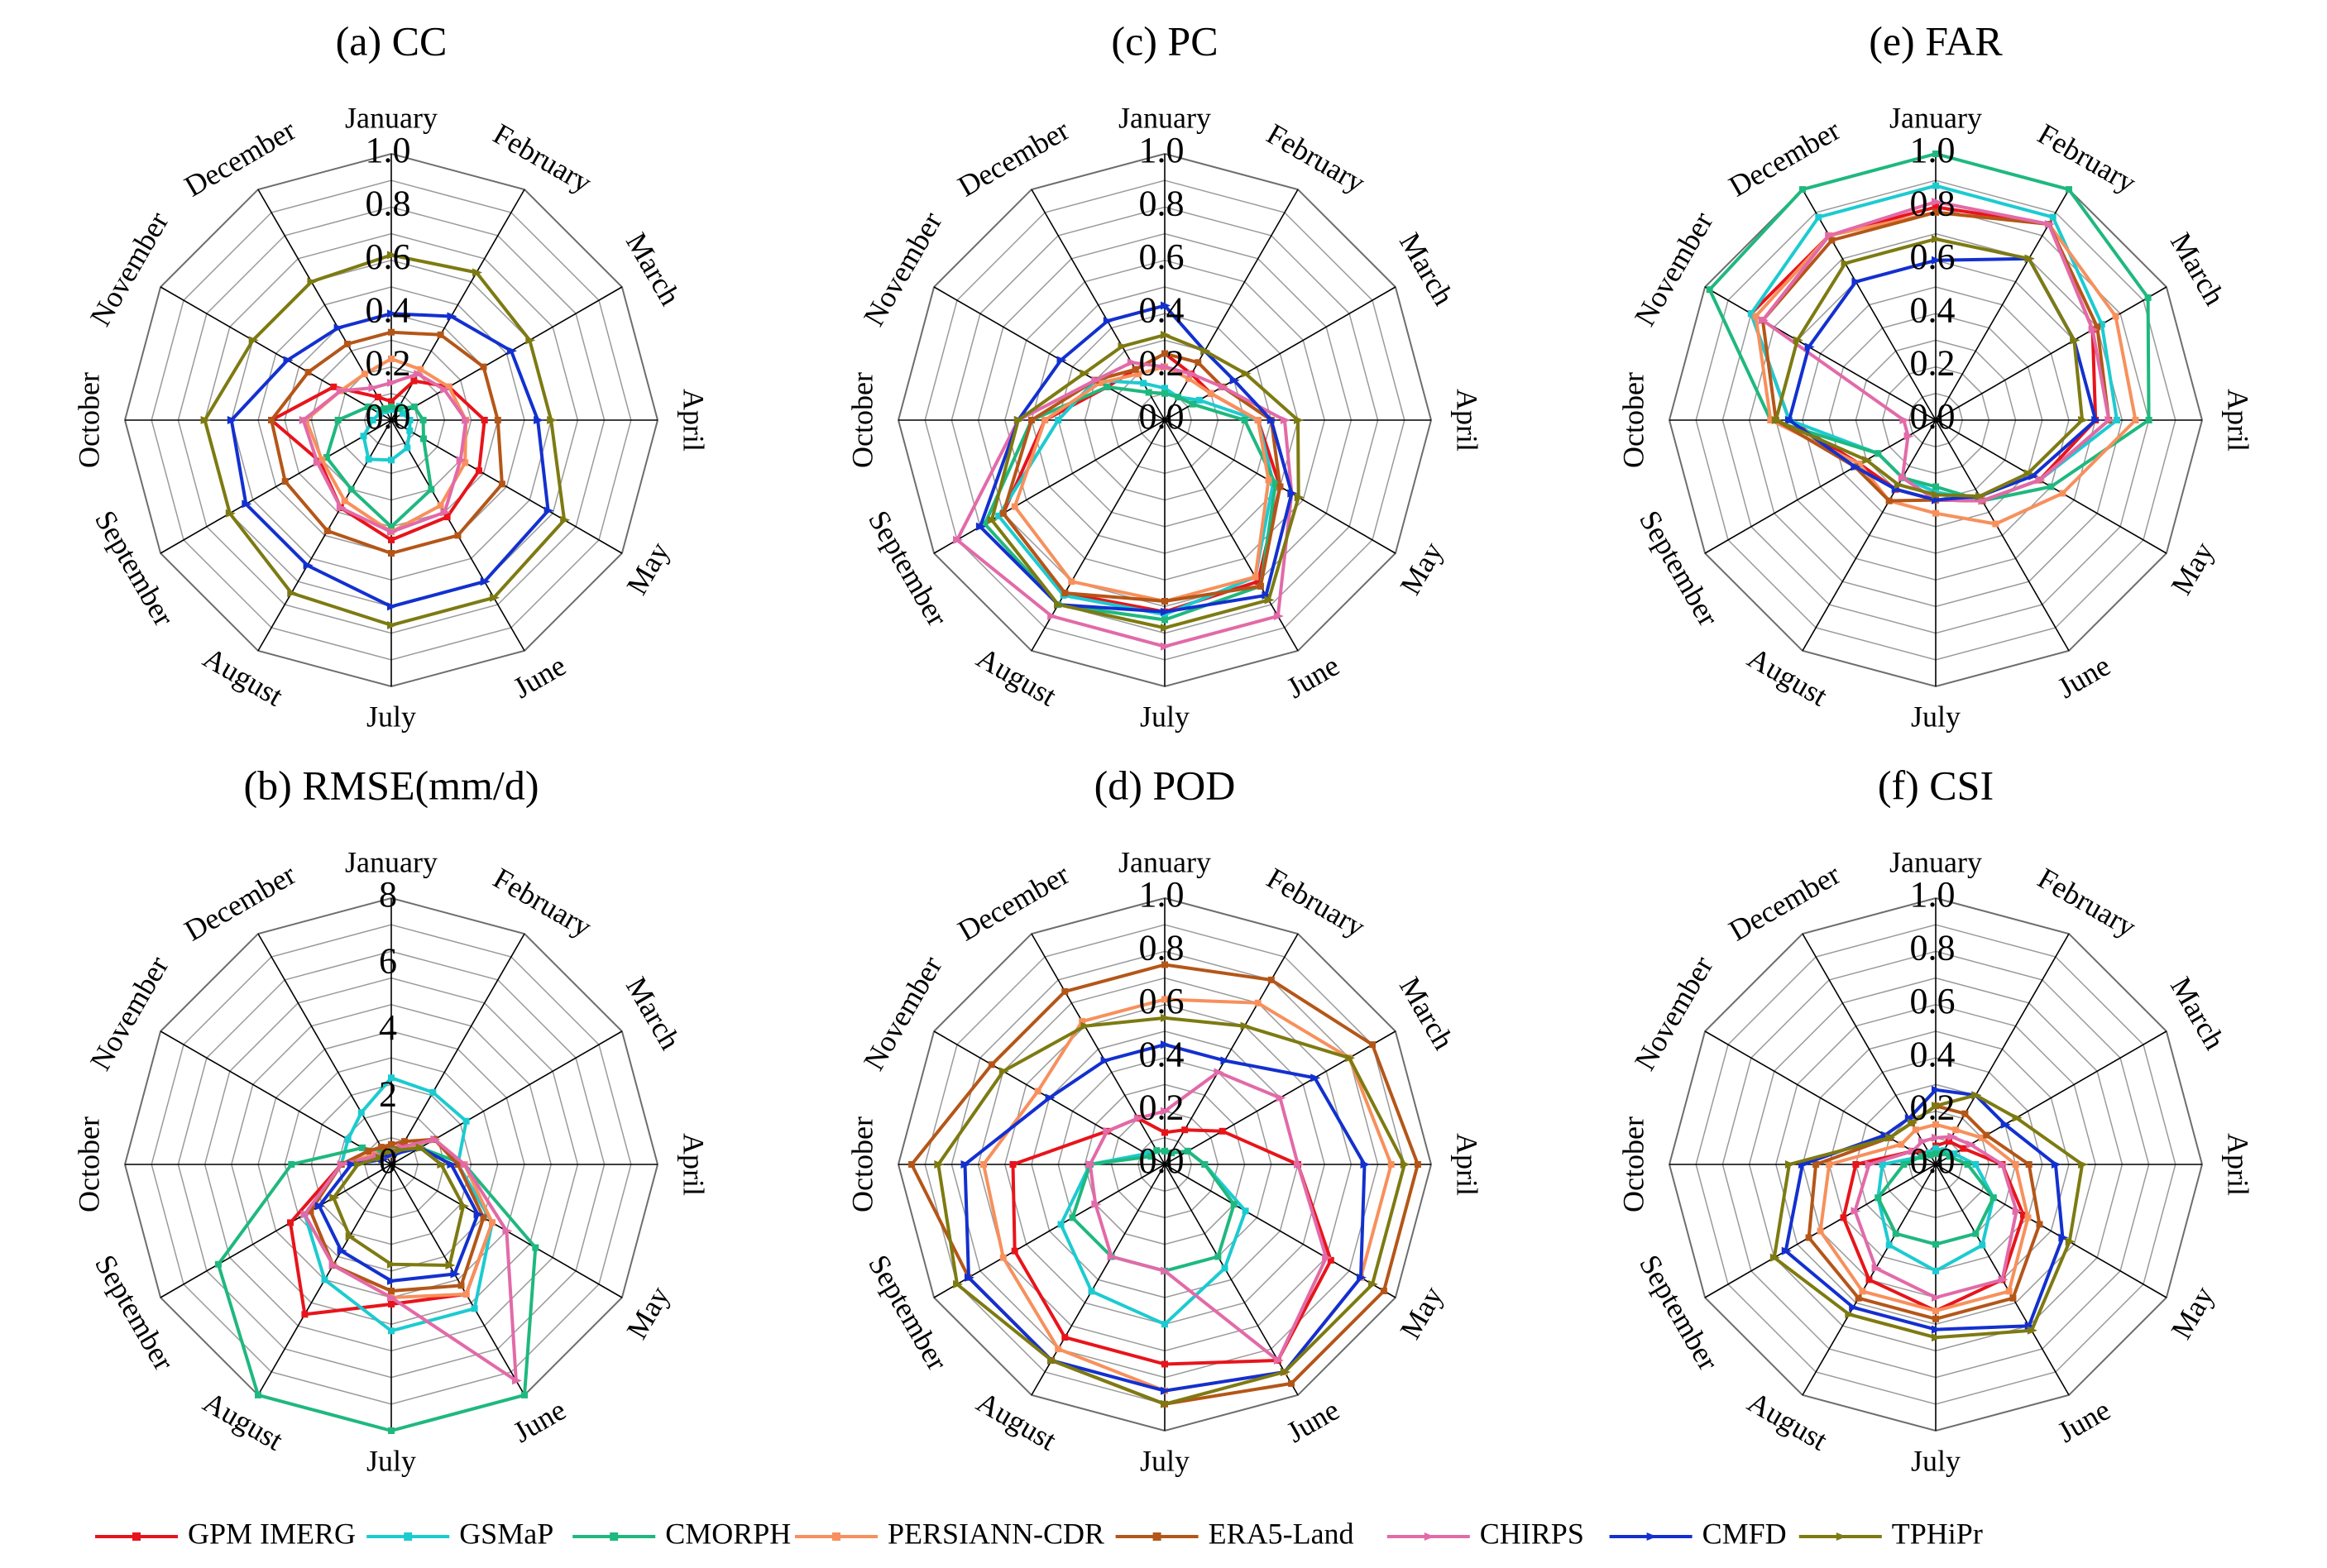  Describe the element at coordinates (1930, 368) in the screenshot. I see `series-tphipr` at that location.